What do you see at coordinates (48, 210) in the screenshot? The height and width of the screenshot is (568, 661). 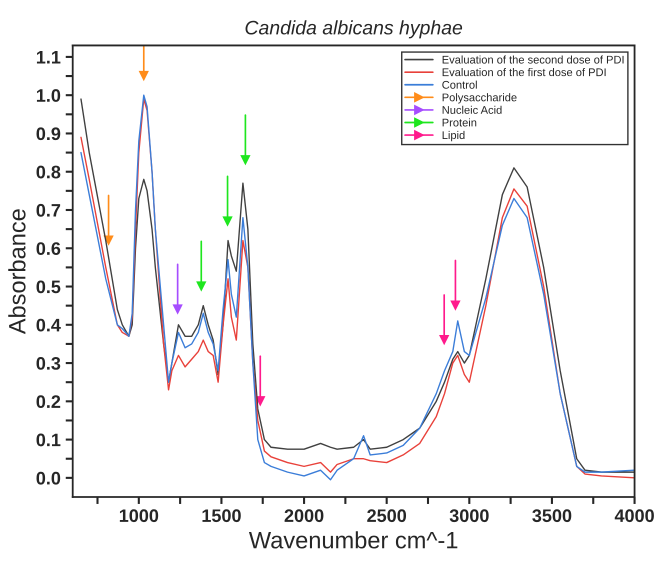 I see `y-tick-label: 0.7` at bounding box center [48, 210].